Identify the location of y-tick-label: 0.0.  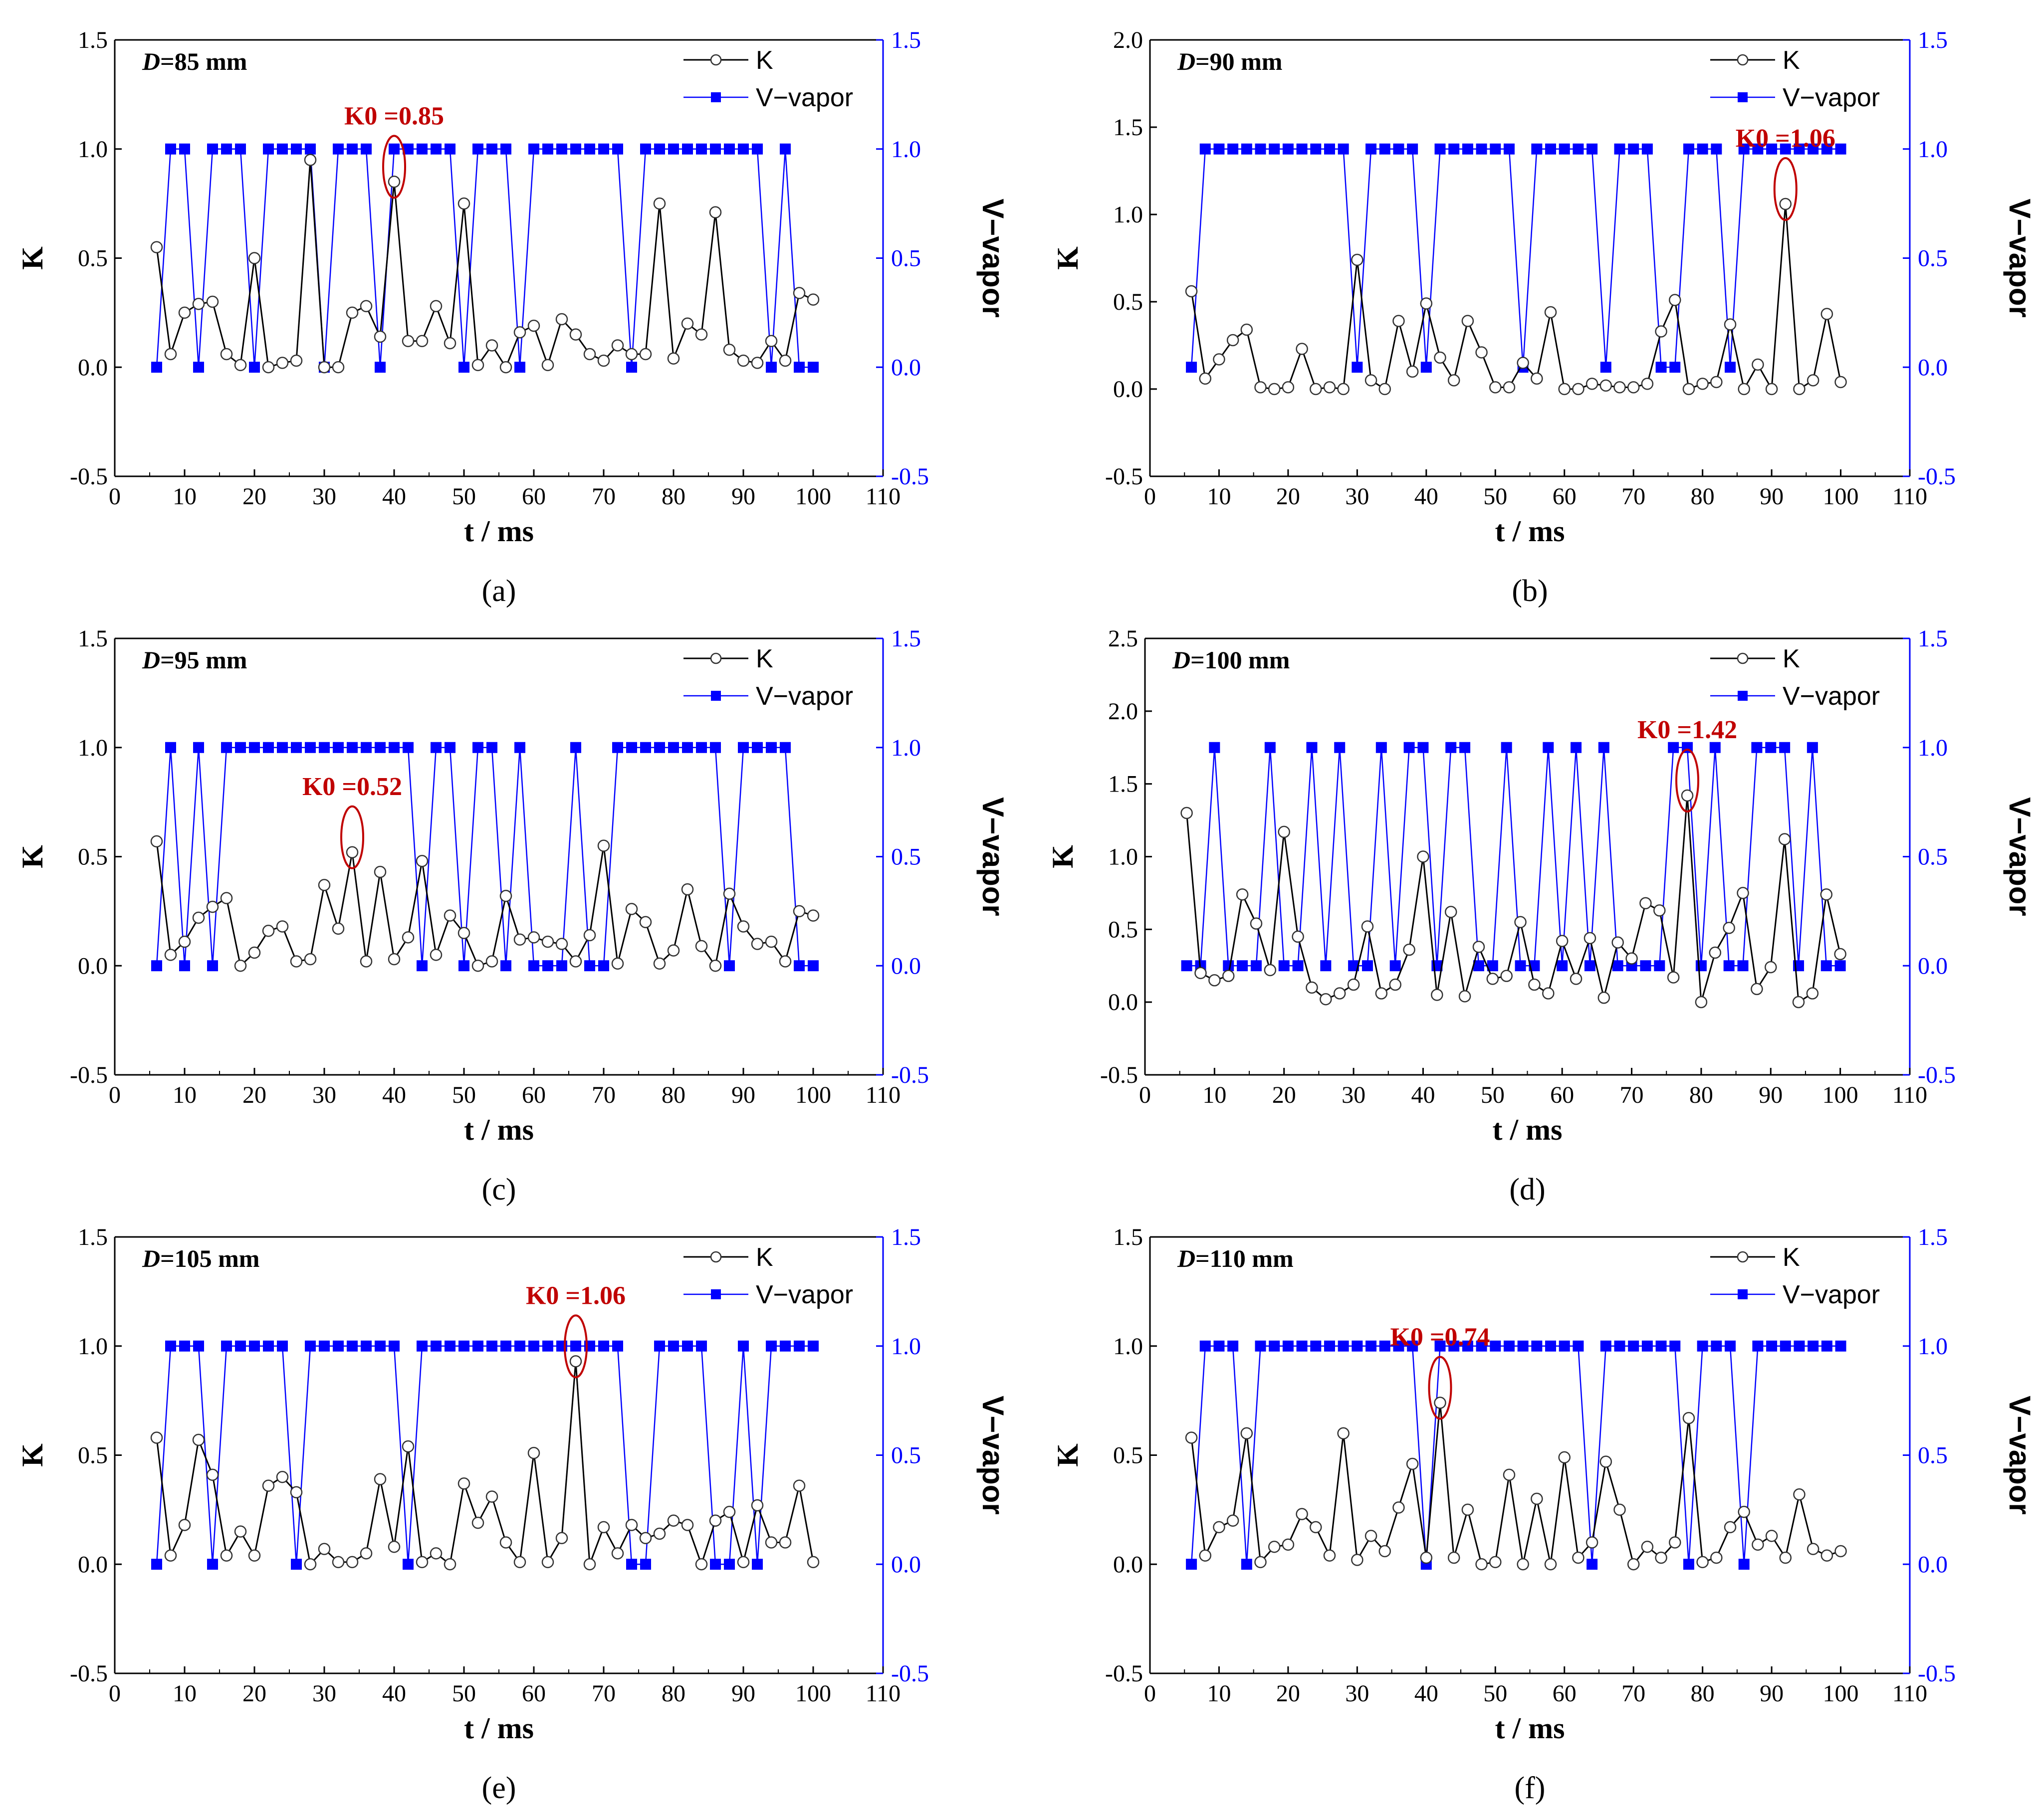
(93, 966).